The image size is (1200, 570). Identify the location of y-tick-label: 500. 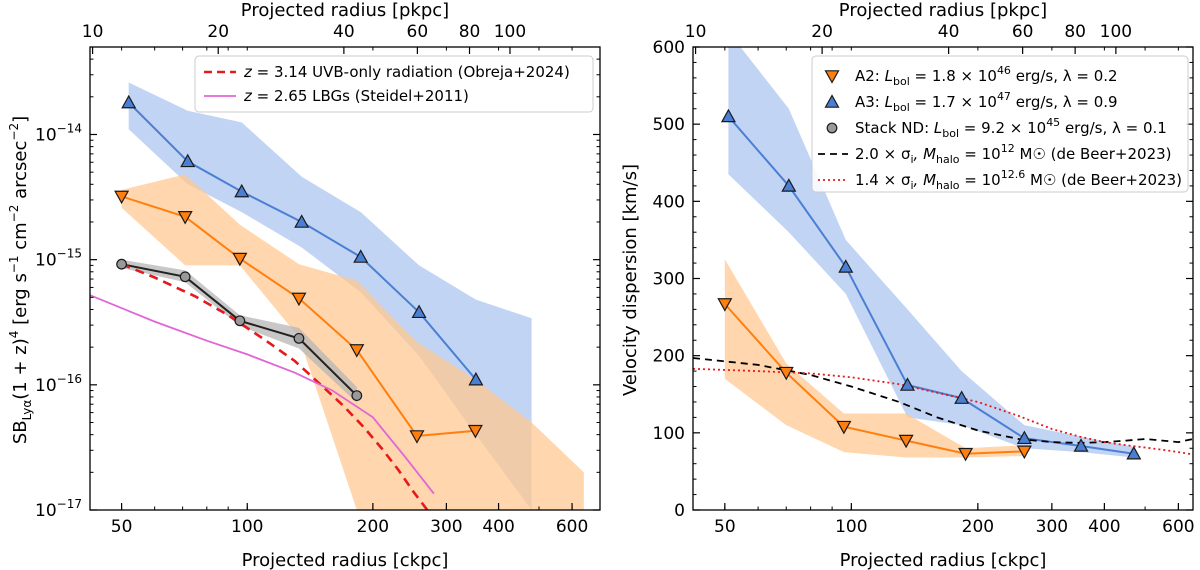
(669, 125).